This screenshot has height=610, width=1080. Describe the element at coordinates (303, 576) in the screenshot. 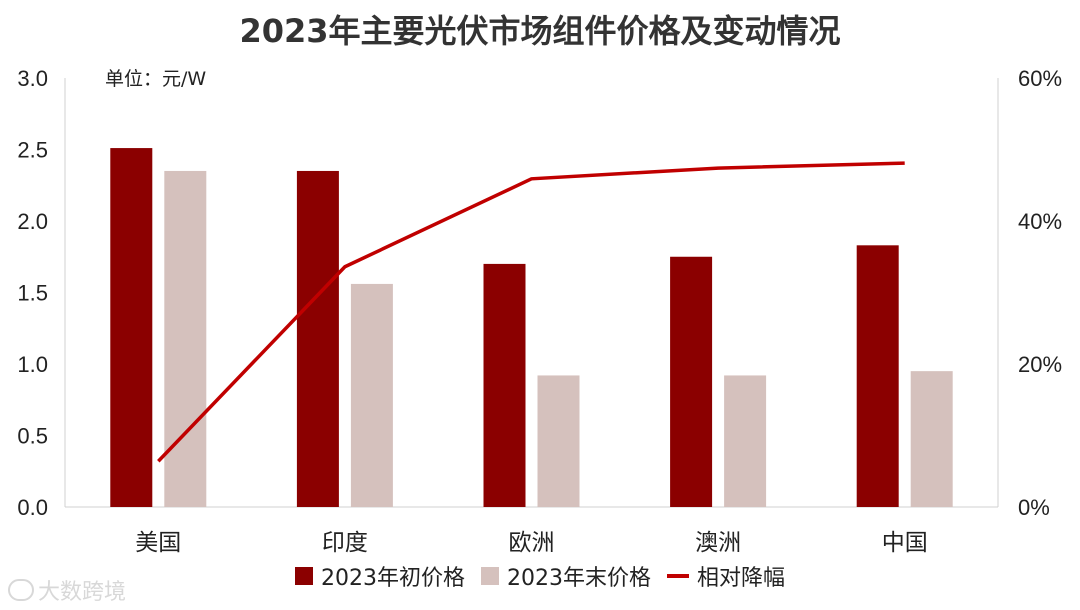

I see `legend-swatch-start-price` at that location.